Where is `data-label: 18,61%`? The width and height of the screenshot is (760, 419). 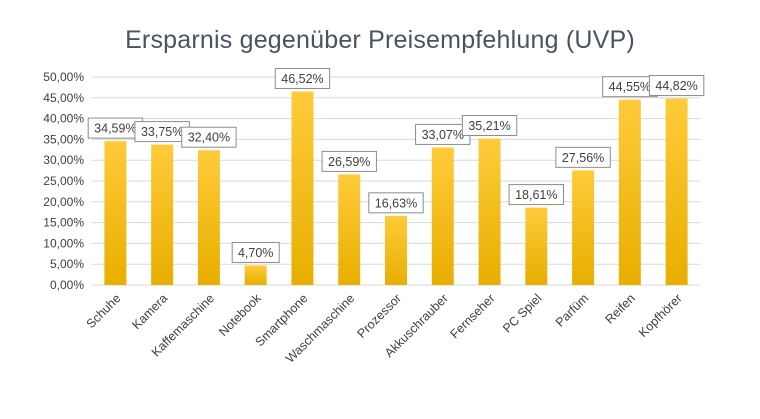
data-label: 18,61% is located at coordinates (536, 195).